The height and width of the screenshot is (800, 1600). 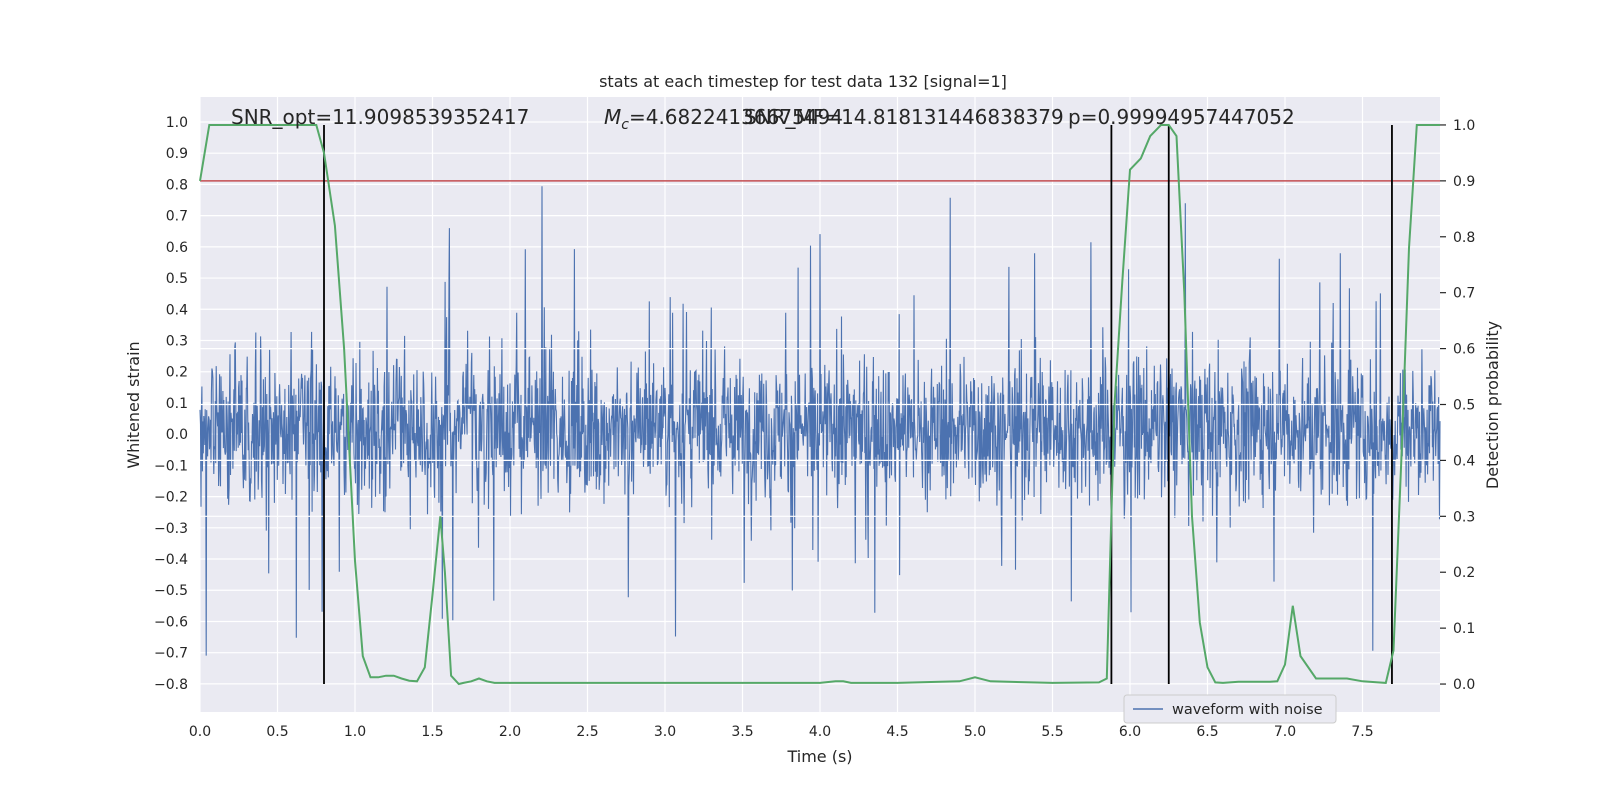 I want to click on annotation-snr-opt: SNR_opt=11.9098539352417, so click(x=380, y=117).